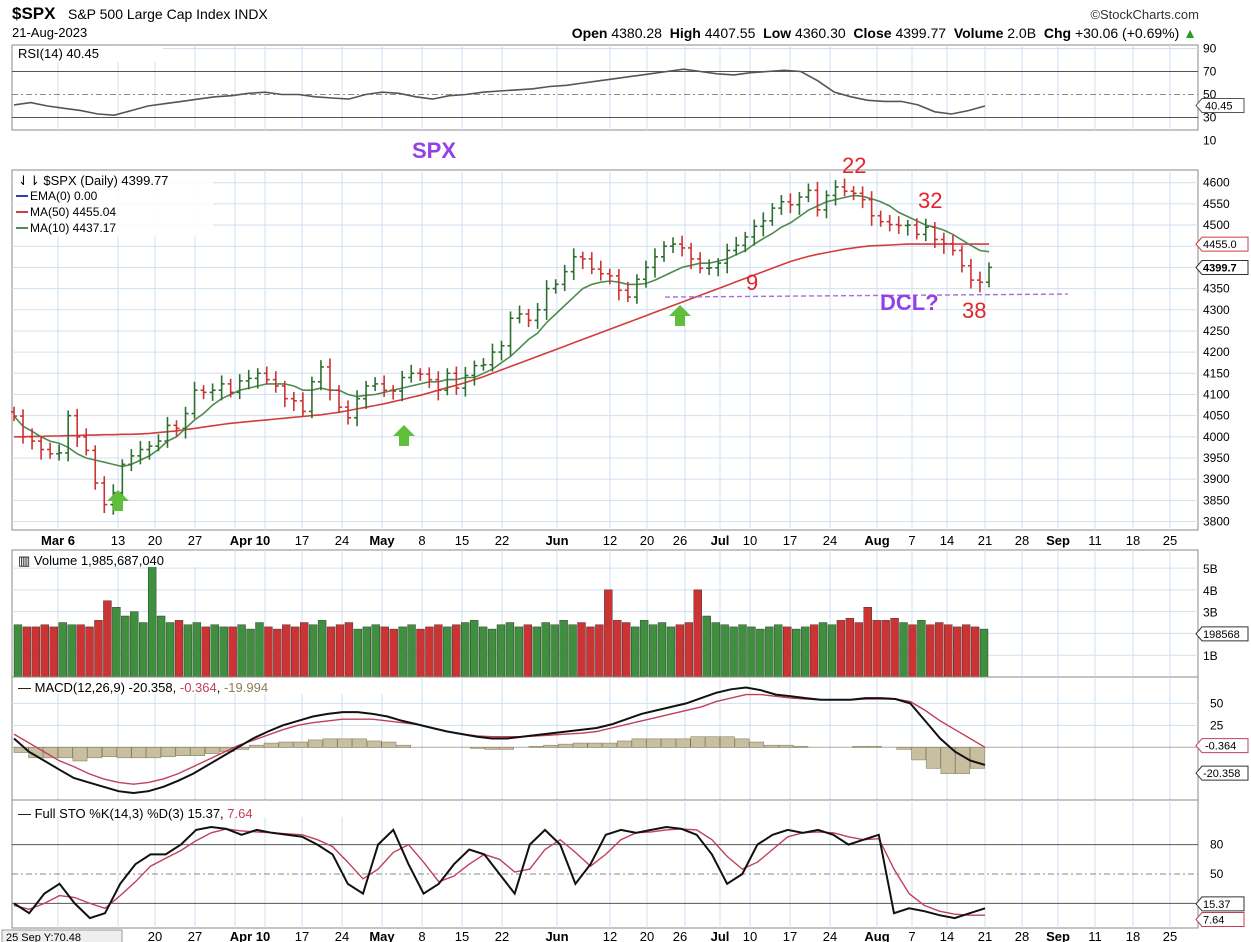  What do you see at coordinates (1210, 49) in the screenshot?
I see `rsi-y-tick-label: 90` at bounding box center [1210, 49].